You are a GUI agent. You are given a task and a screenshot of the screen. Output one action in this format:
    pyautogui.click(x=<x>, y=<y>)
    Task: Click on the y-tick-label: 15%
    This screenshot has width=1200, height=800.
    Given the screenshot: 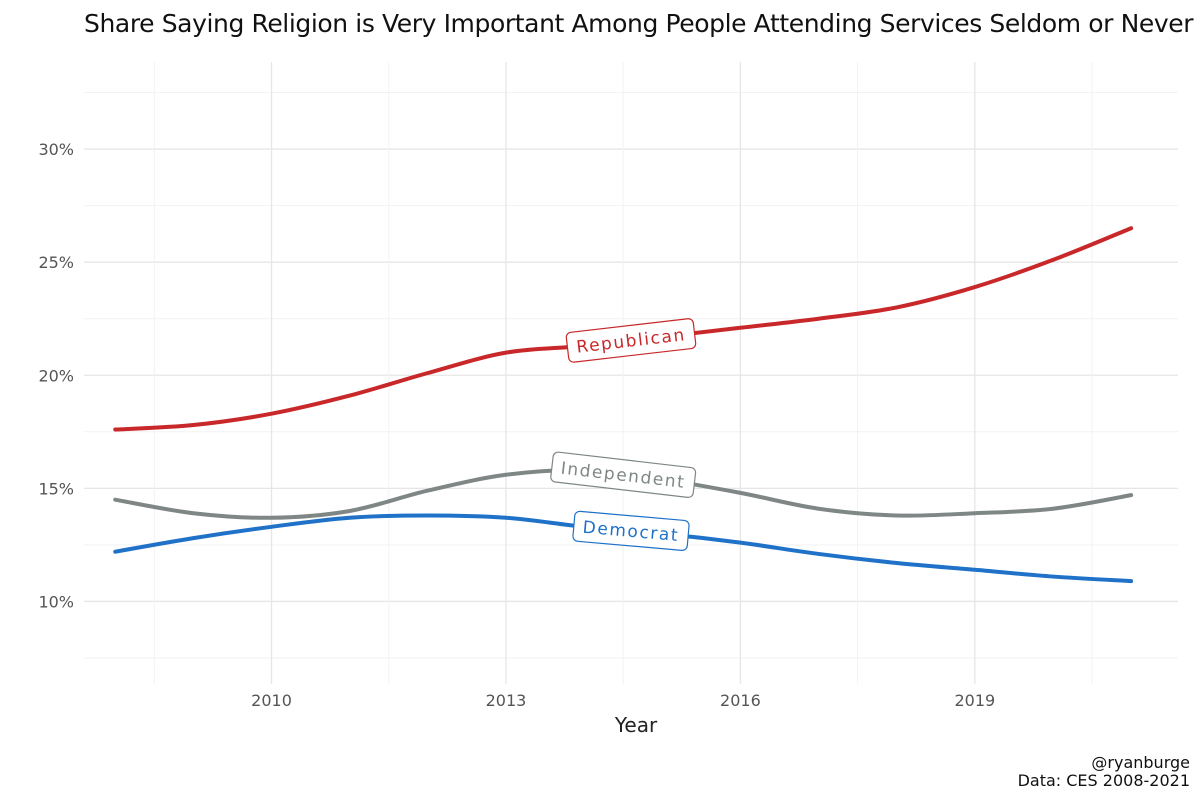 What is the action you would take?
    pyautogui.click(x=56, y=488)
    